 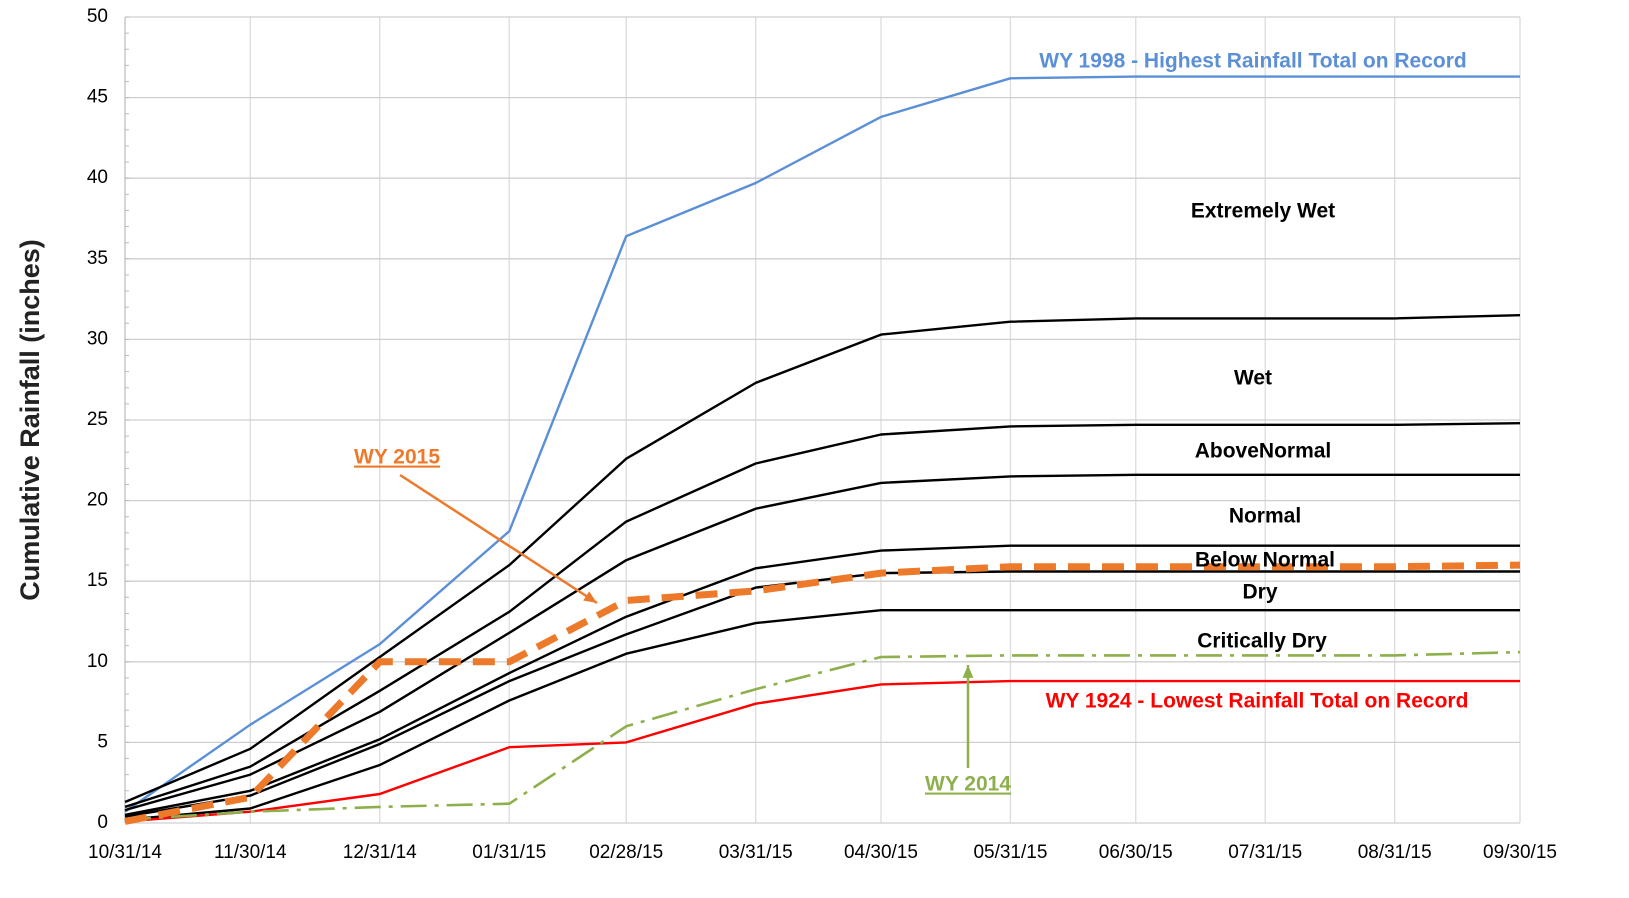 I want to click on x-tick-label: 02/28/15, so click(x=626, y=852).